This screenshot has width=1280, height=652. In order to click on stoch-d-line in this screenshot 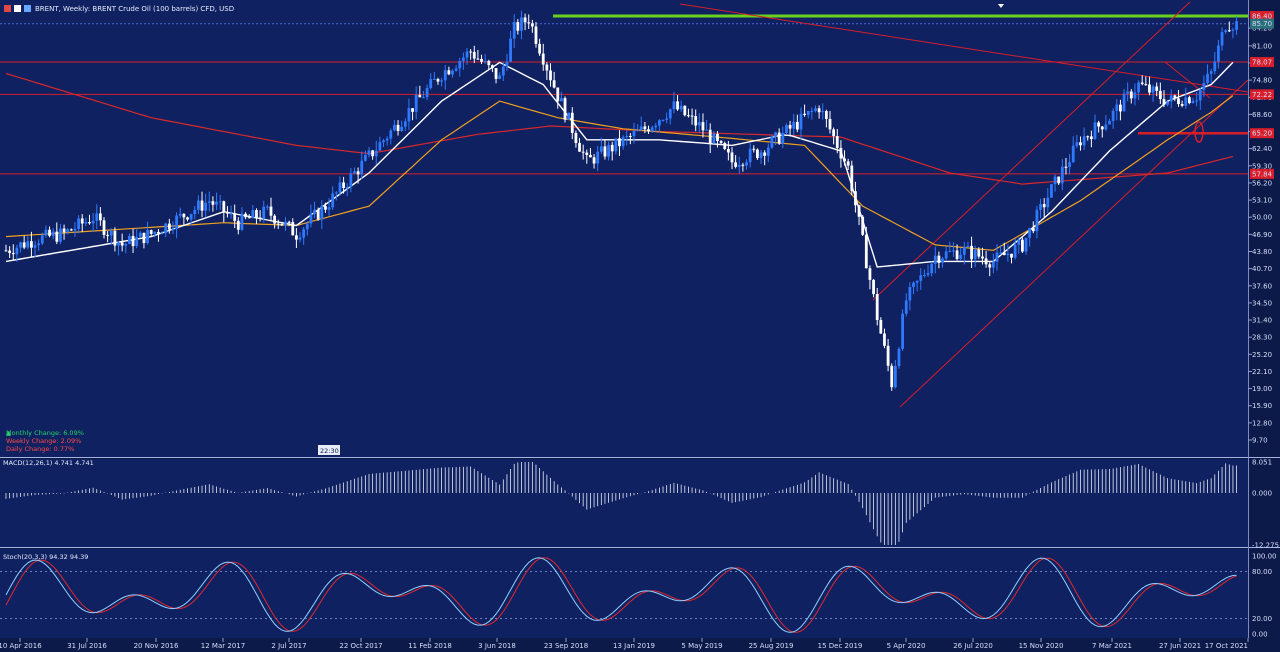, I will do `click(621, 595)`.